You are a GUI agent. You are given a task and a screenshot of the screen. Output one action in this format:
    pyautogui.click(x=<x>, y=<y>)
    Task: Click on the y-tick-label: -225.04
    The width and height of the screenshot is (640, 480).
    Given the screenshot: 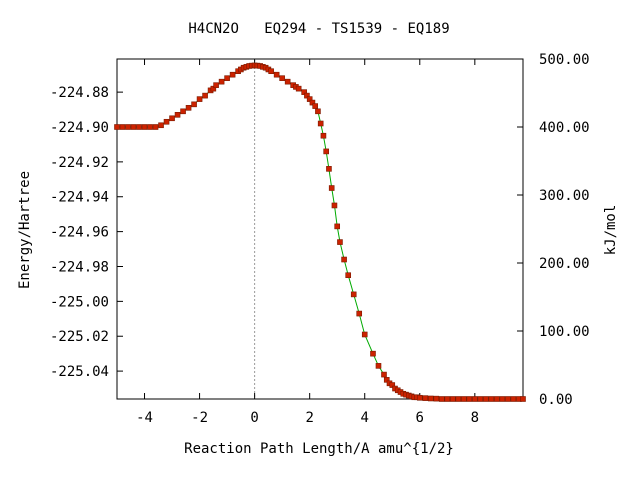 What is the action you would take?
    pyautogui.click(x=79, y=372)
    